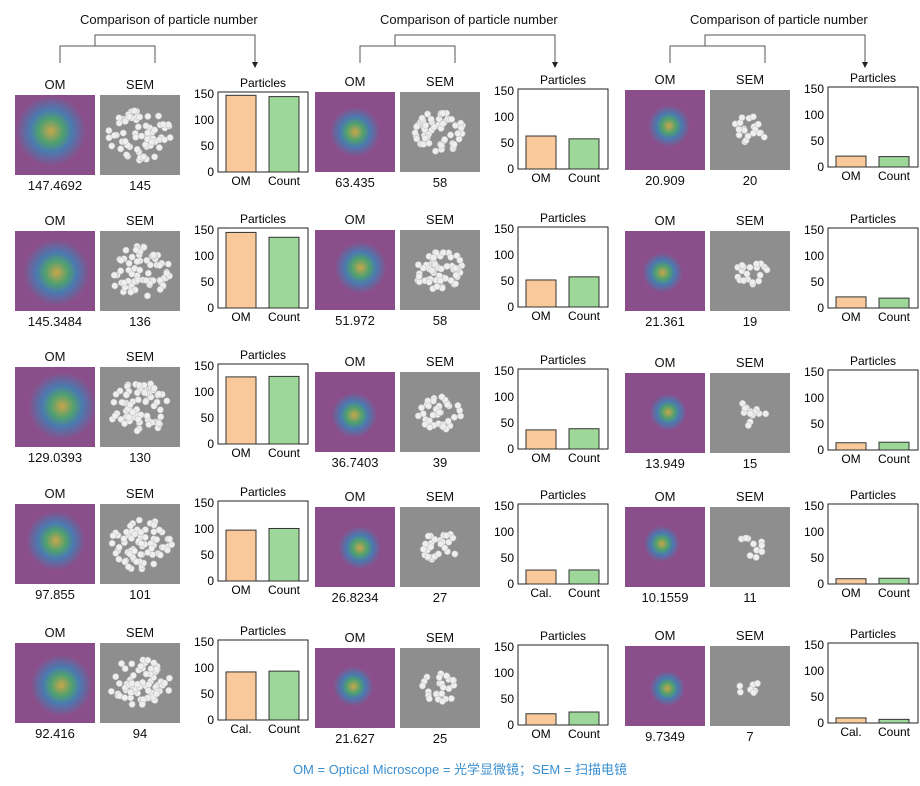 This screenshot has width=920, height=786. I want to click on bracket-line, so click(157, 49).